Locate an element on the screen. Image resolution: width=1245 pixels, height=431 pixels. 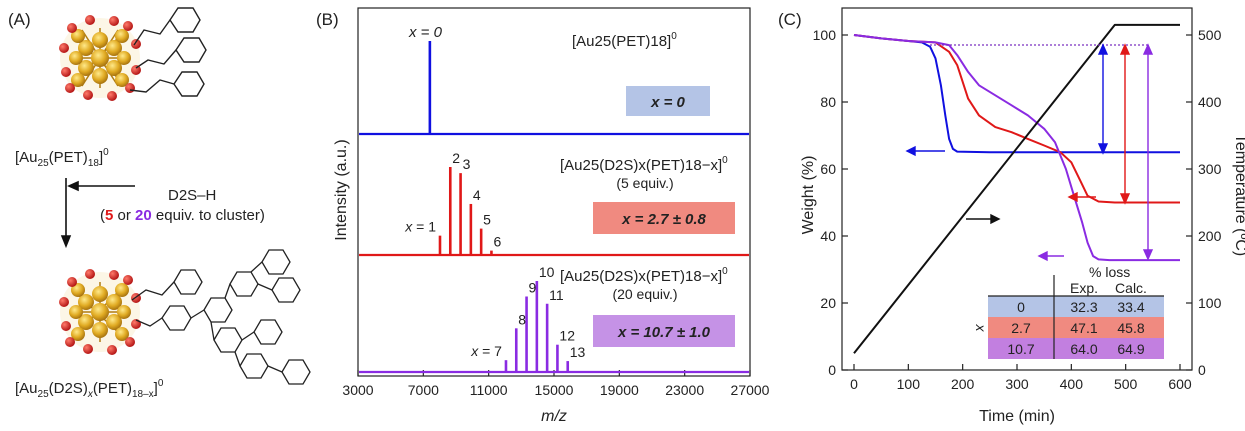
panel-b-x-axis: 3000 7000 11000 15000 19000 23000 27000 is located at coordinates (556, 384).